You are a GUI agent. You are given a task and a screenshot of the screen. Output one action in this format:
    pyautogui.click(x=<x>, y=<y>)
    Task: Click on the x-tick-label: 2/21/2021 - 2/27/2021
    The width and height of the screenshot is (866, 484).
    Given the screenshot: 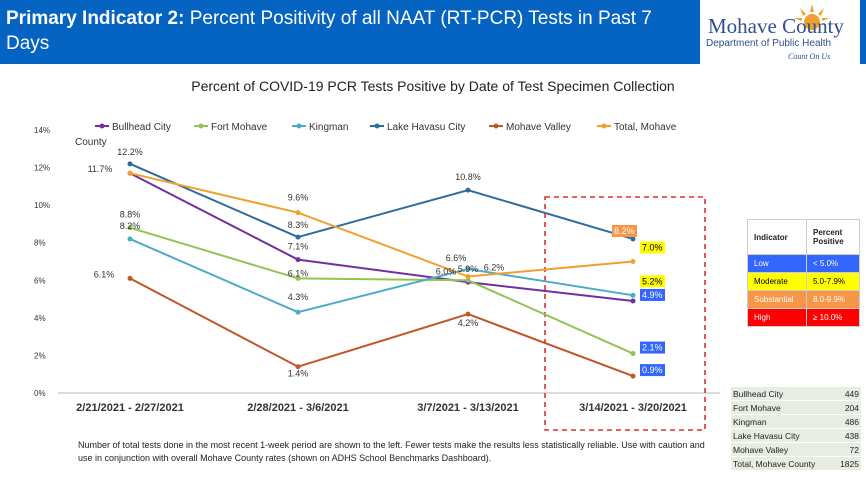 What is the action you would take?
    pyautogui.click(x=130, y=408)
    